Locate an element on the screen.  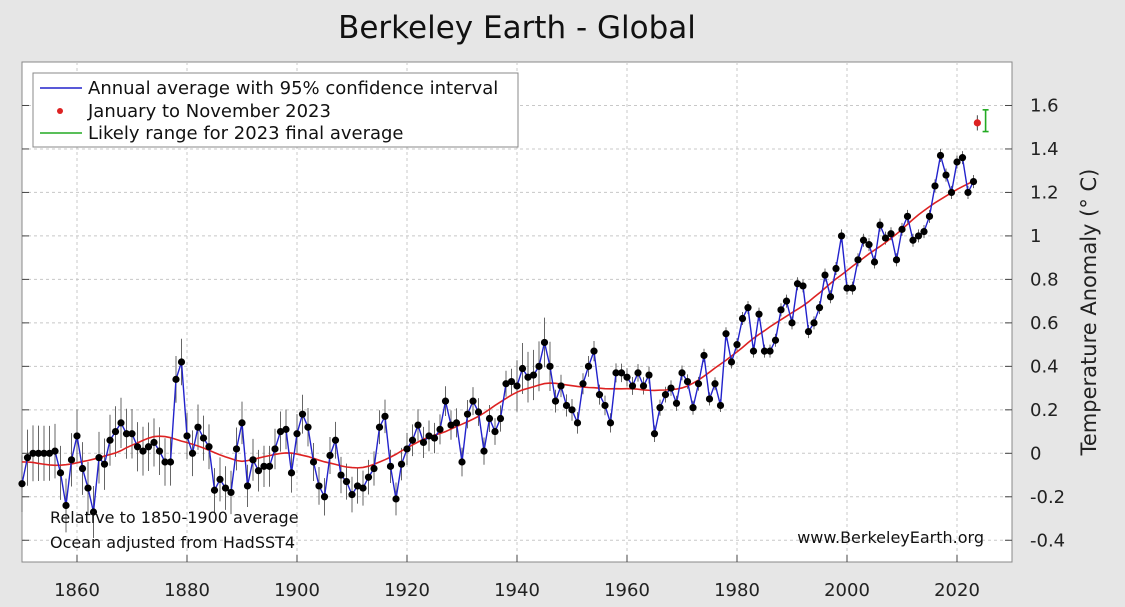
x-tick-label: 2020 is located at coordinates (957, 590).